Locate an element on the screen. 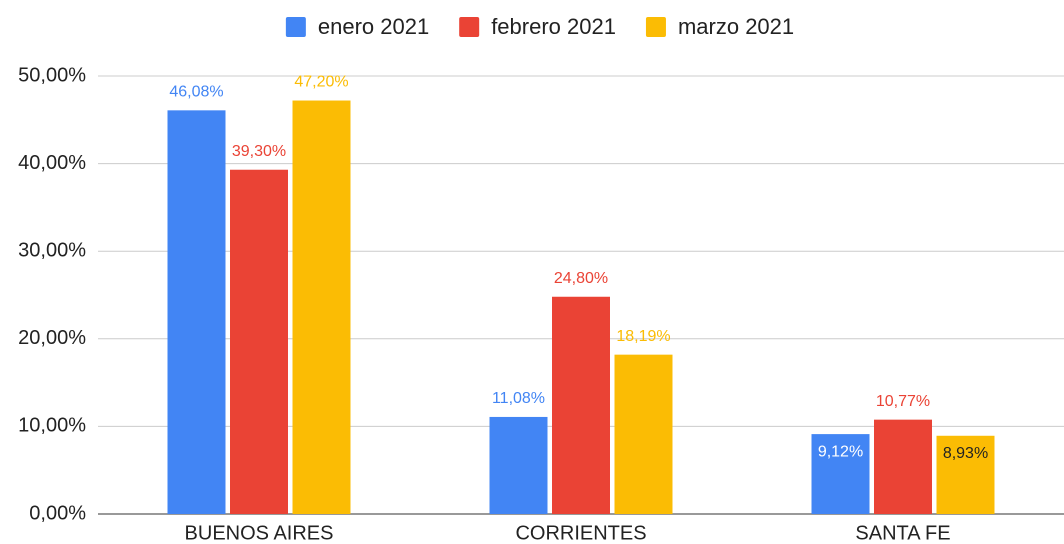 The height and width of the screenshot is (544, 1064). y-tick-label: 50,00% is located at coordinates (52, 75).